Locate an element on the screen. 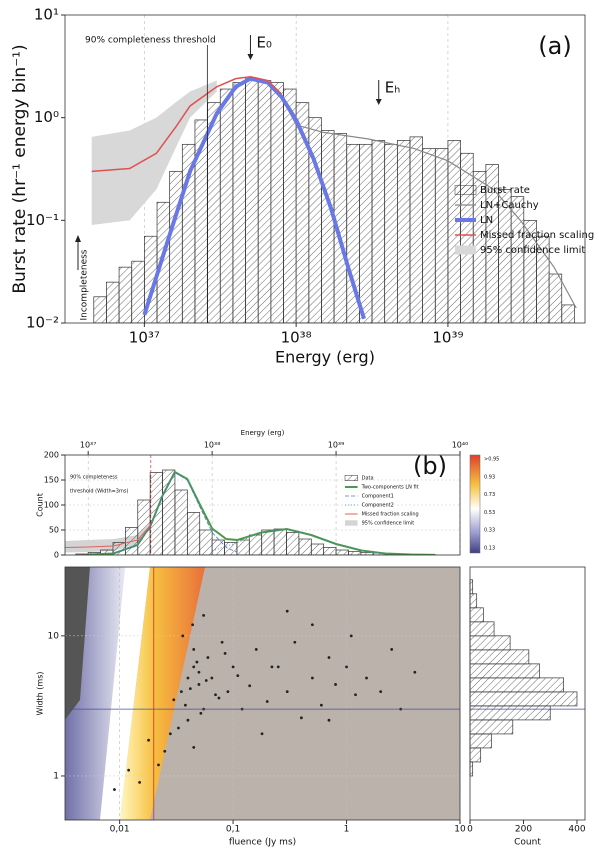 The width and height of the screenshot is (599, 850). y-axis-title: Count is located at coordinates (40, 505).